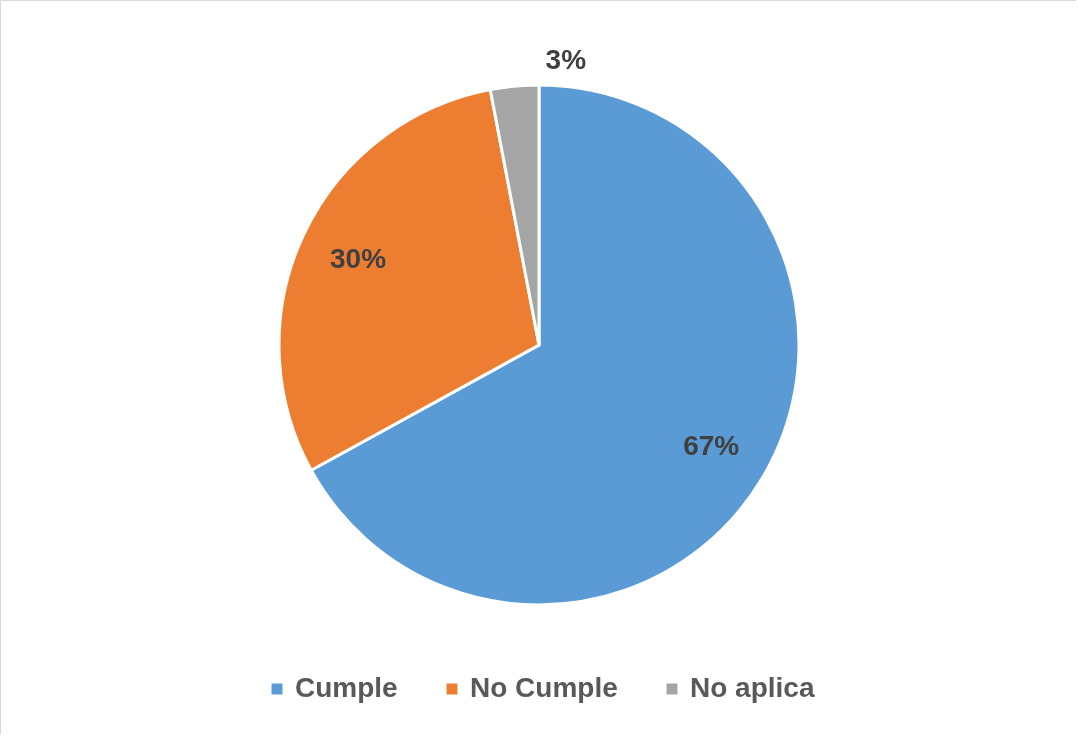  What do you see at coordinates (752, 687) in the screenshot?
I see `legend-label: No aplica` at bounding box center [752, 687].